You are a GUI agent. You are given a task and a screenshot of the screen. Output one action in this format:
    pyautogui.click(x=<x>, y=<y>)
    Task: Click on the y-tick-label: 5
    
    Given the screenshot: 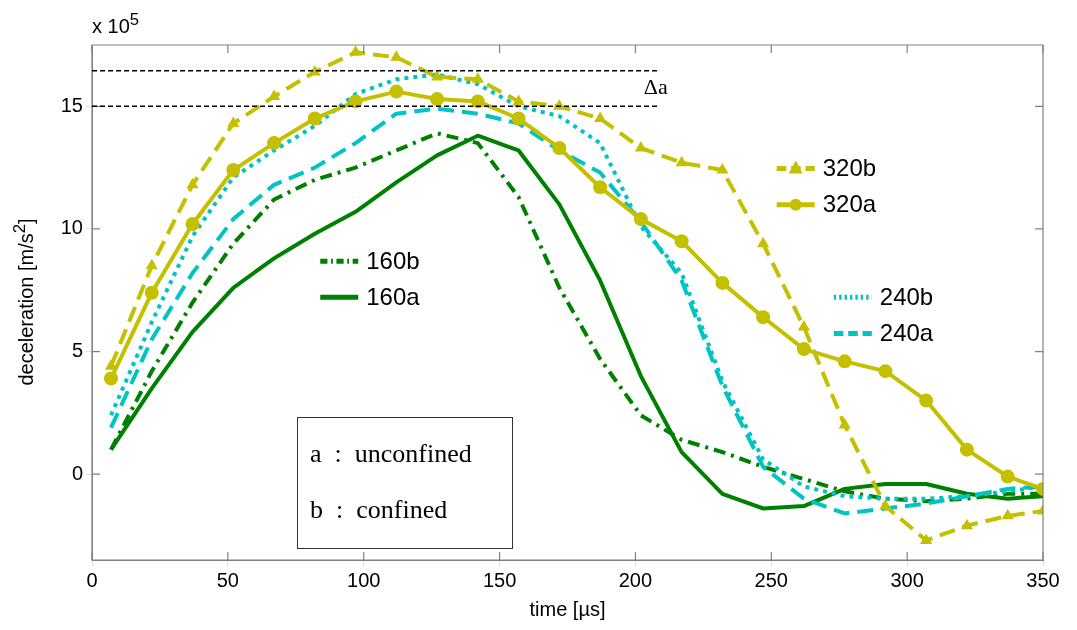 What is the action you would take?
    pyautogui.click(x=77, y=350)
    